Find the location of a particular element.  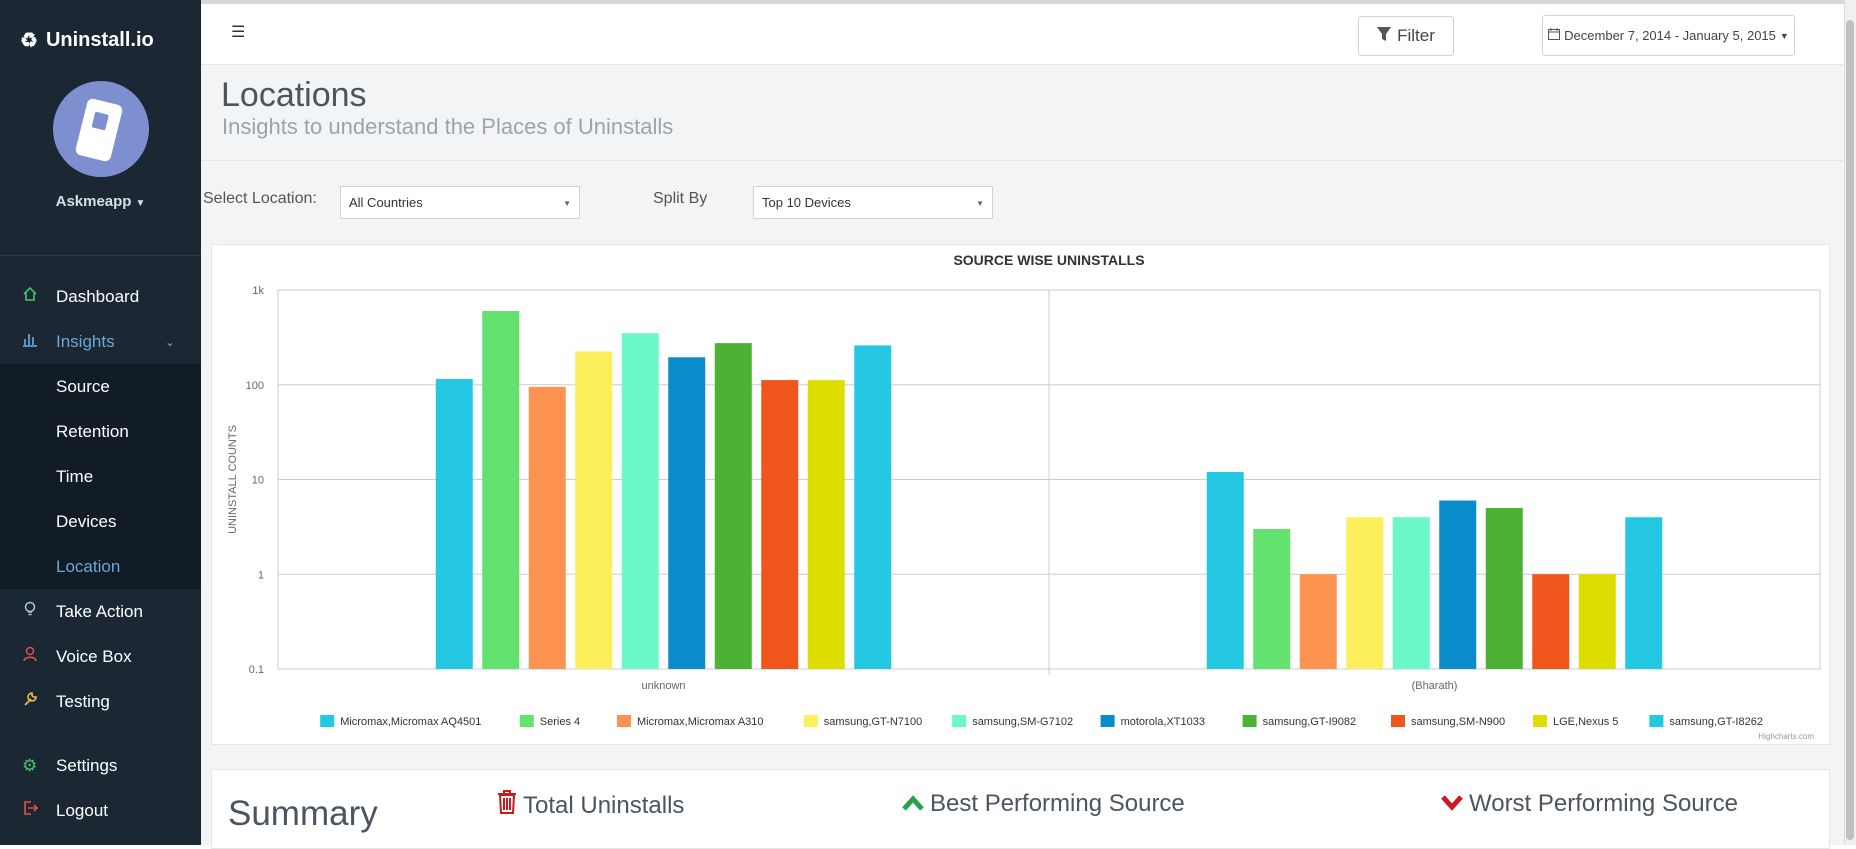

sidebar-item-time: Time is located at coordinates (100, 476).